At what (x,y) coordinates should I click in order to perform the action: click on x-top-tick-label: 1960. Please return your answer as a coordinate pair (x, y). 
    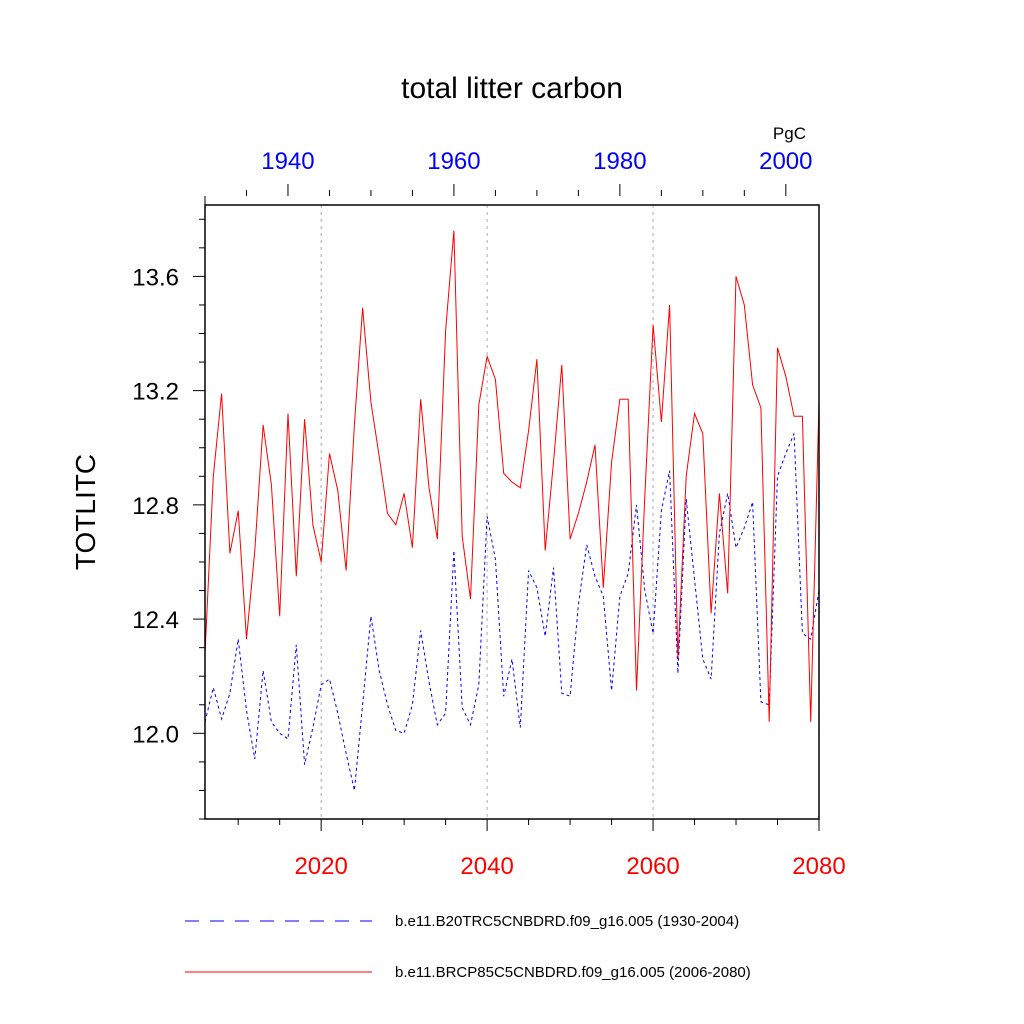
    Looking at the image, I should click on (453, 161).